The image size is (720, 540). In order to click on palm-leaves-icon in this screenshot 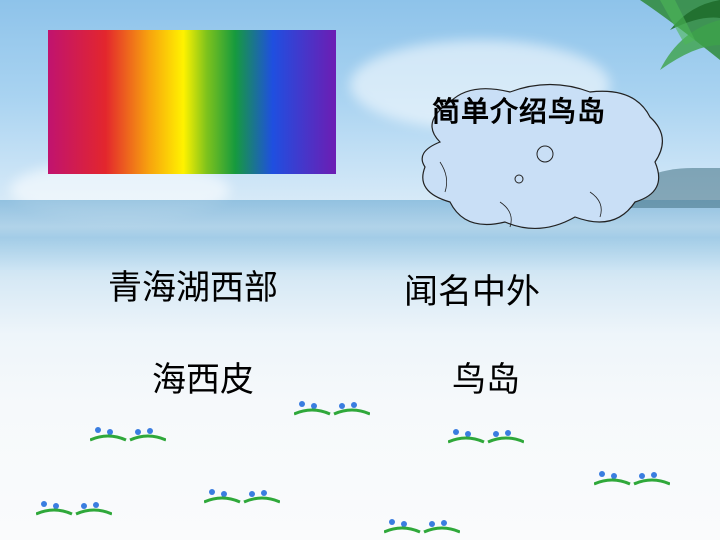, I will do `click(680, 35)`.